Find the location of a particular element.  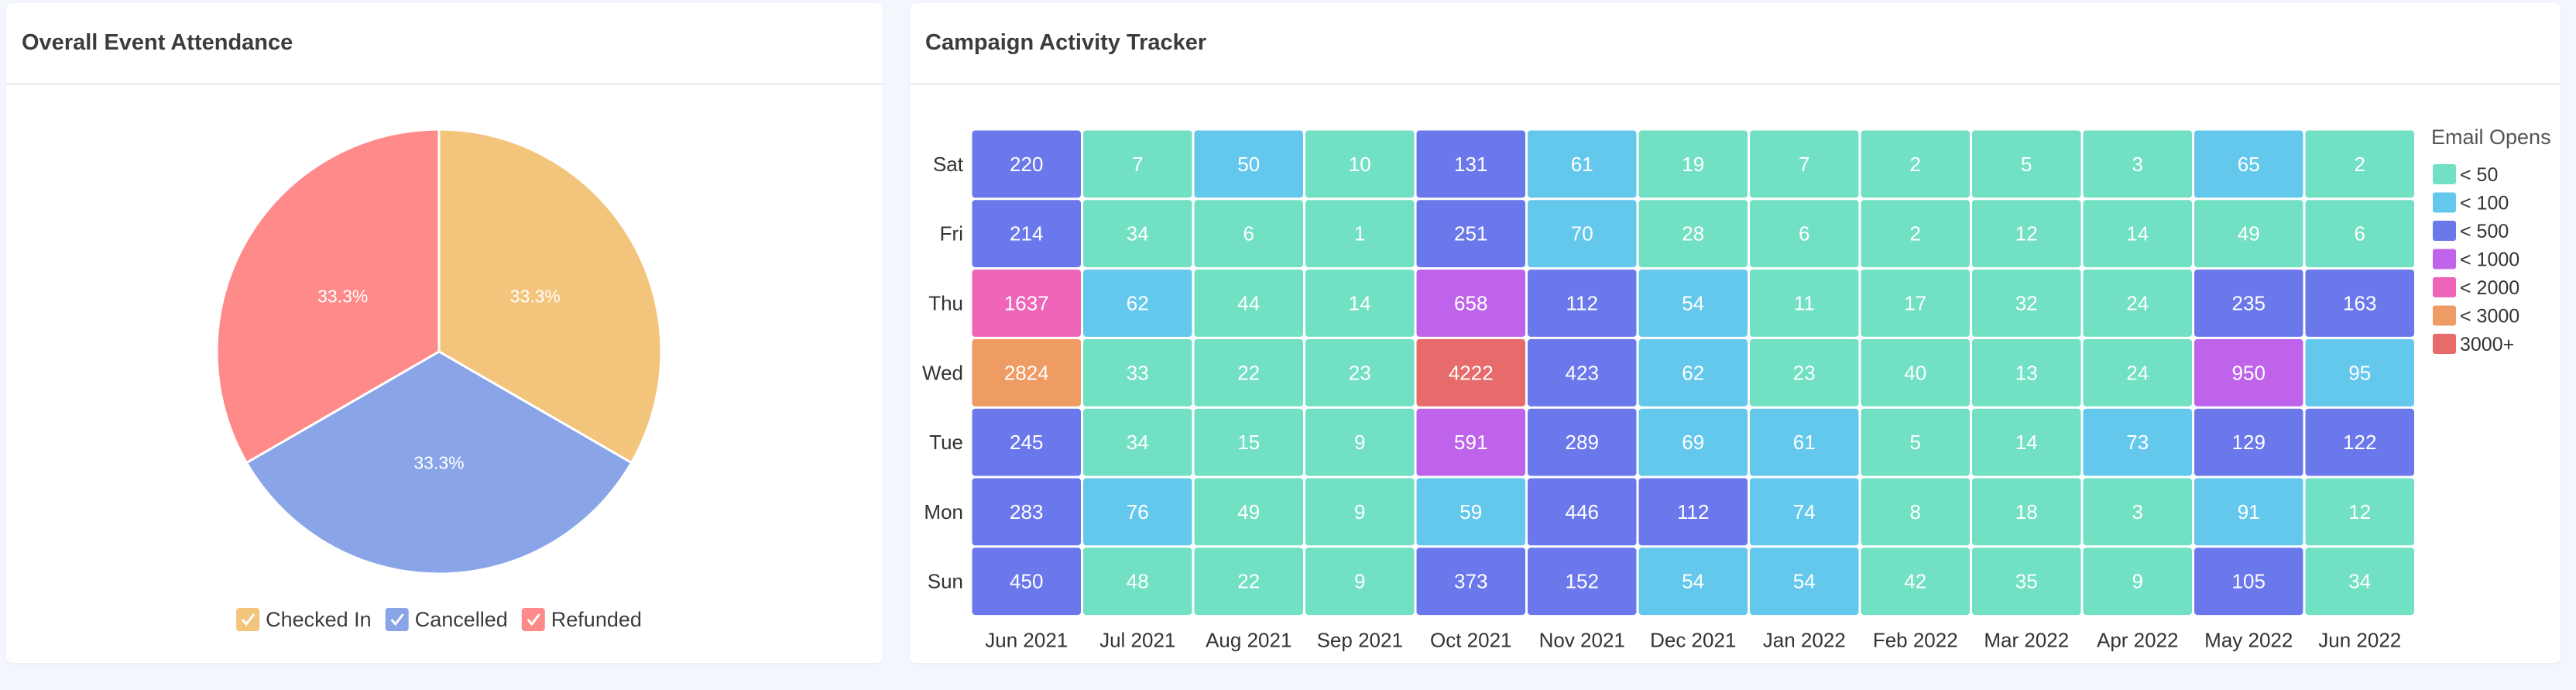

legend-item: < 3000 is located at coordinates (2476, 316).